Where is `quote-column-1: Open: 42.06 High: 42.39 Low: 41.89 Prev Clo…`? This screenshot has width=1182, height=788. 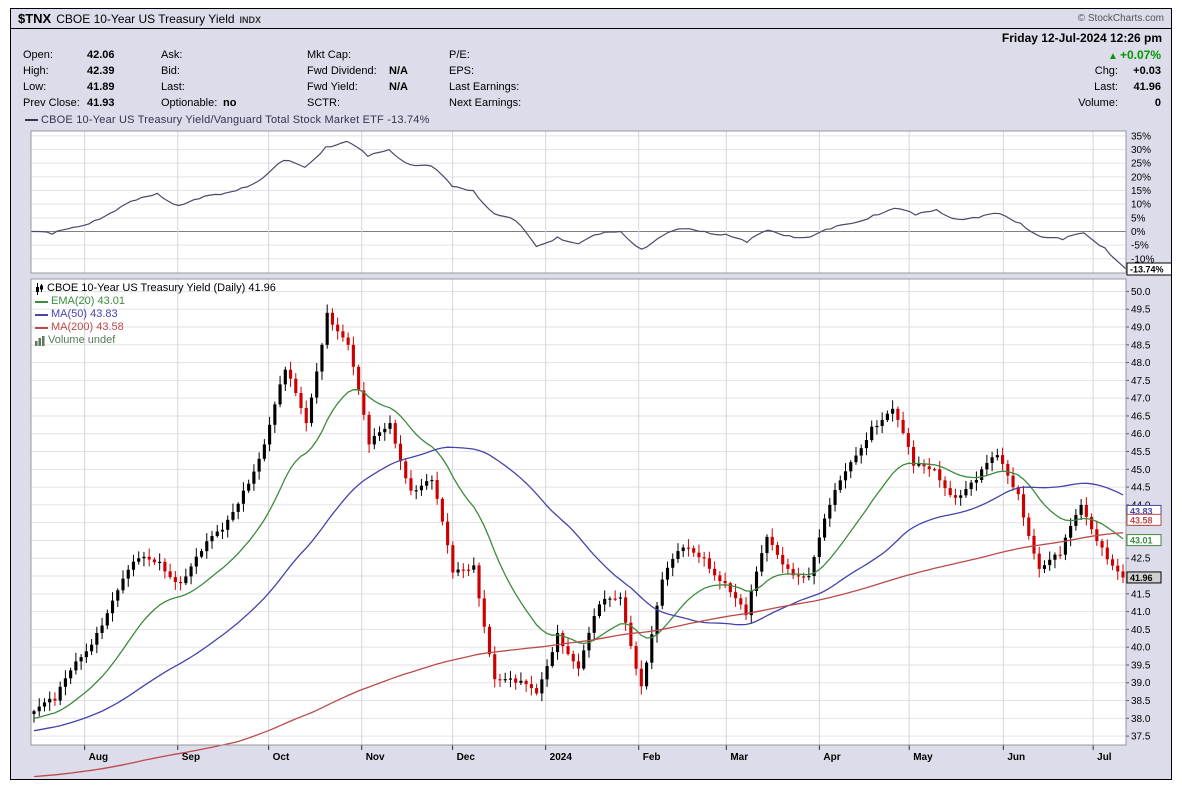 quote-column-1: Open: 42.06 High: 42.39 Low: 41.89 Prev Clo… is located at coordinates (69, 79).